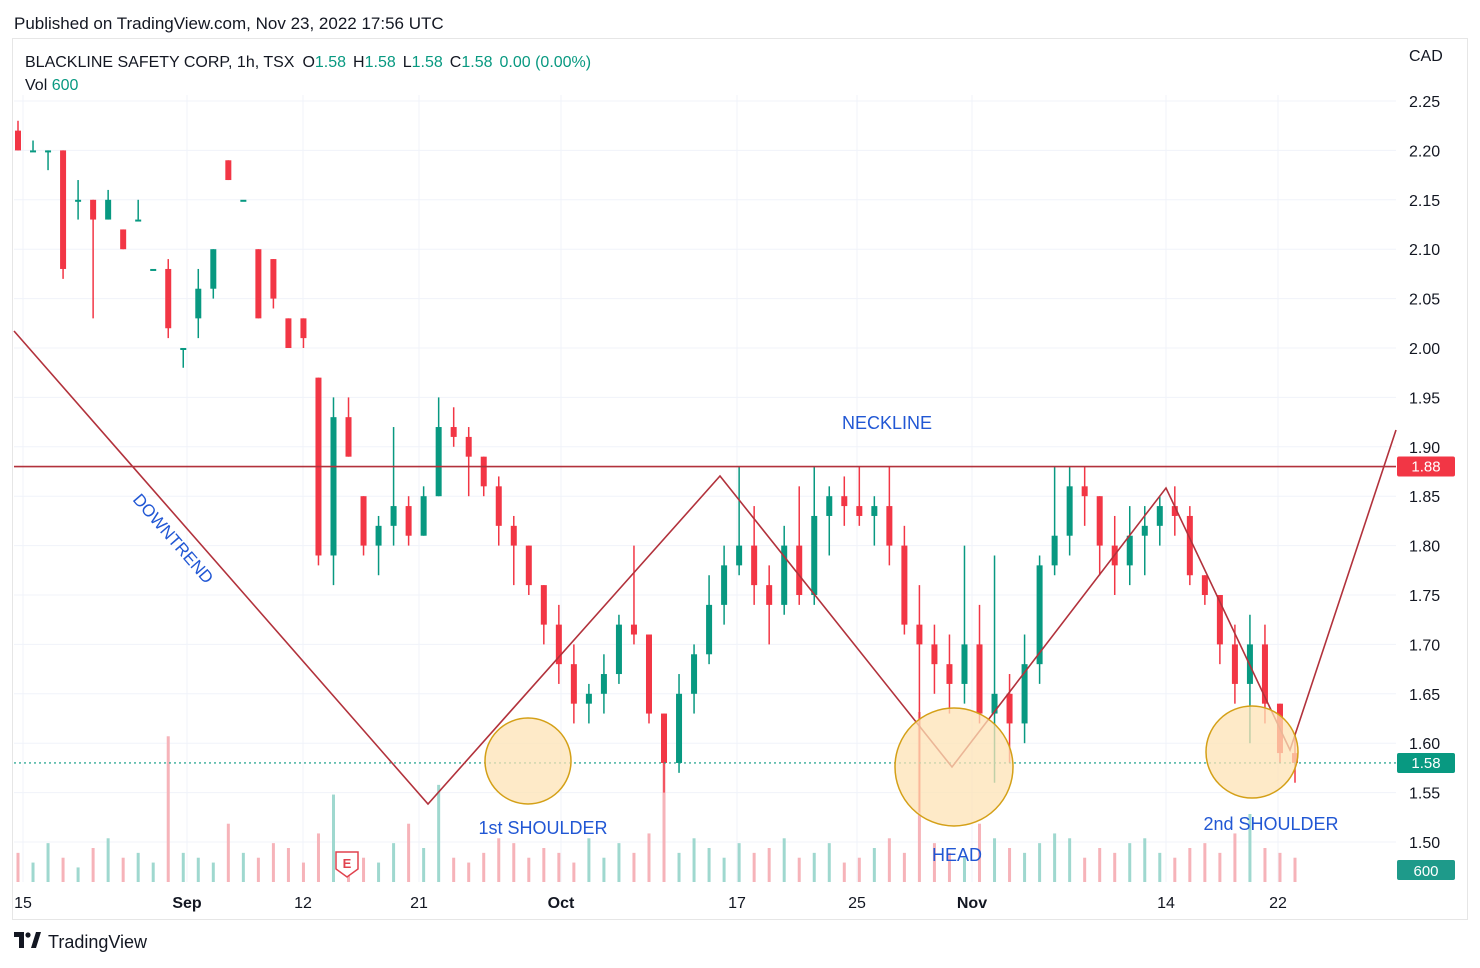 This screenshot has width=1480, height=968. What do you see at coordinates (1252, 752) in the screenshot?
I see `second-shoulder-circle` at bounding box center [1252, 752].